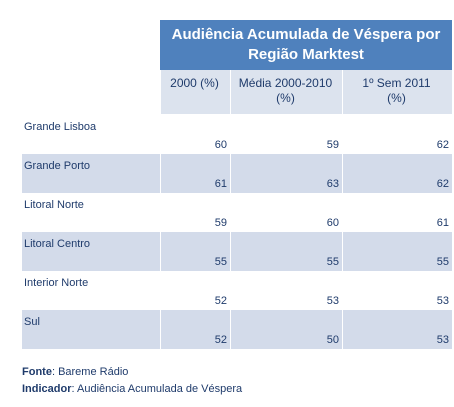 This screenshot has height=407, width=454. What do you see at coordinates (286, 329) in the screenshot?
I see `table-cell: 50` at bounding box center [286, 329].